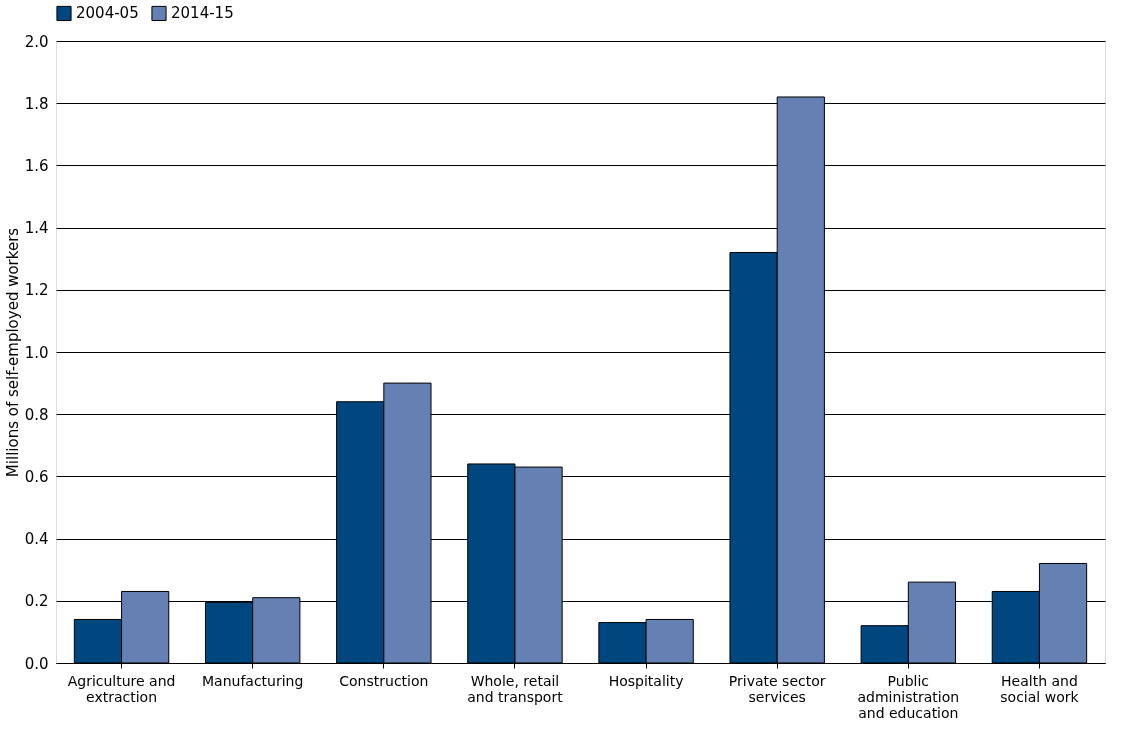 This screenshot has height=737, width=1130. I want to click on x-tick-label: Public administration and education, so click(908, 696).